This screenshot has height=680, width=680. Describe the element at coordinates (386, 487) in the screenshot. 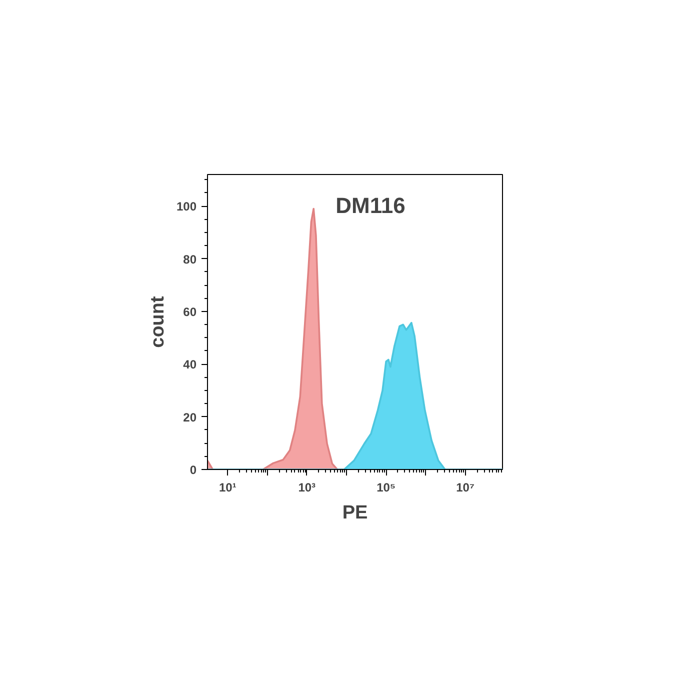

I see `x-tick-label: 10⁵` at that location.